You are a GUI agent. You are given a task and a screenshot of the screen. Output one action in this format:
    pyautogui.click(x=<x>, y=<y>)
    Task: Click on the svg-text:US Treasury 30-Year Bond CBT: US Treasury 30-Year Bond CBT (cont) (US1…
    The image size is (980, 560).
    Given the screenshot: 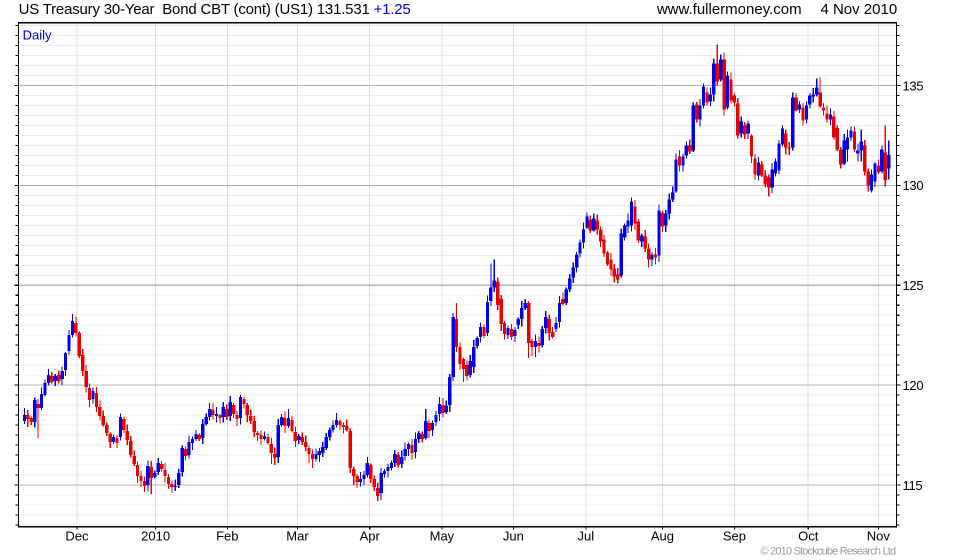 What is the action you would take?
    pyautogui.click(x=215, y=9)
    